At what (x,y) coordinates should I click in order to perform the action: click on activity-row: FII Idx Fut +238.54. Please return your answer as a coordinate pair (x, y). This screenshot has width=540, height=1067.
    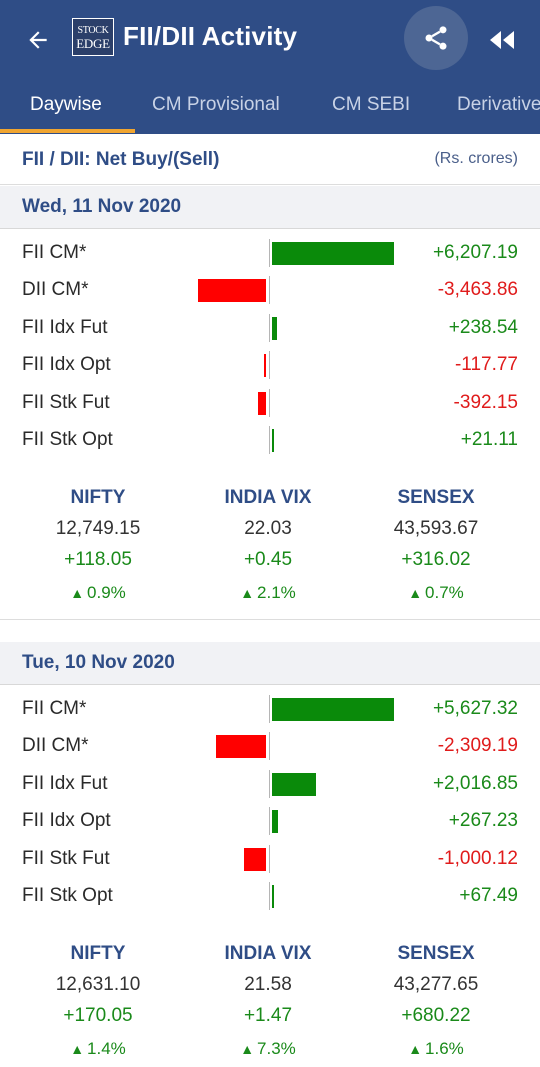
    Looking at the image, I should click on (270, 329).